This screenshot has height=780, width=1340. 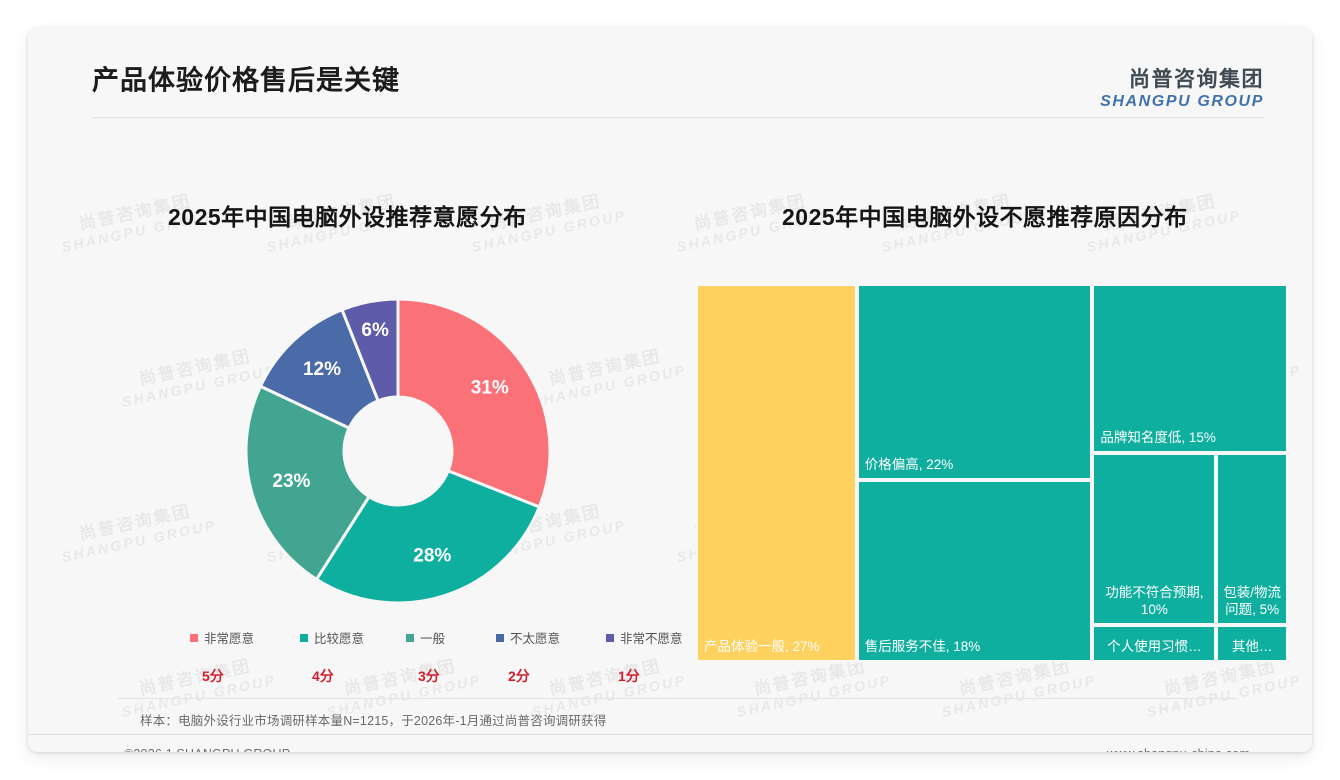 What do you see at coordinates (432, 556) in the screenshot?
I see `donut-slice-label-2: 28%` at bounding box center [432, 556].